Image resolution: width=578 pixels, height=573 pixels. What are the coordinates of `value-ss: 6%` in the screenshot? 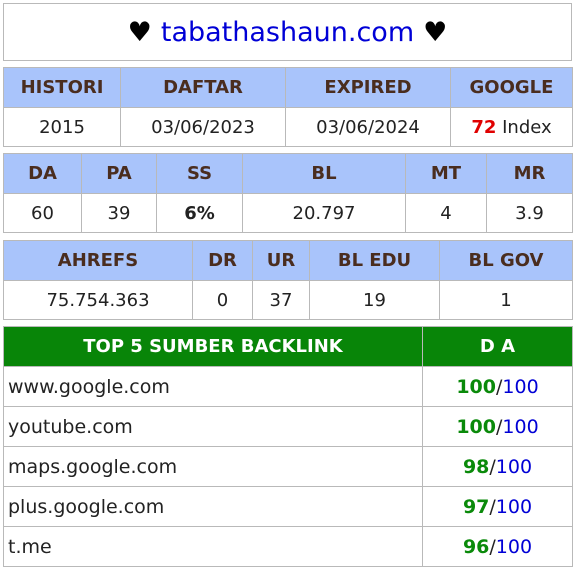 It's located at (199, 213).